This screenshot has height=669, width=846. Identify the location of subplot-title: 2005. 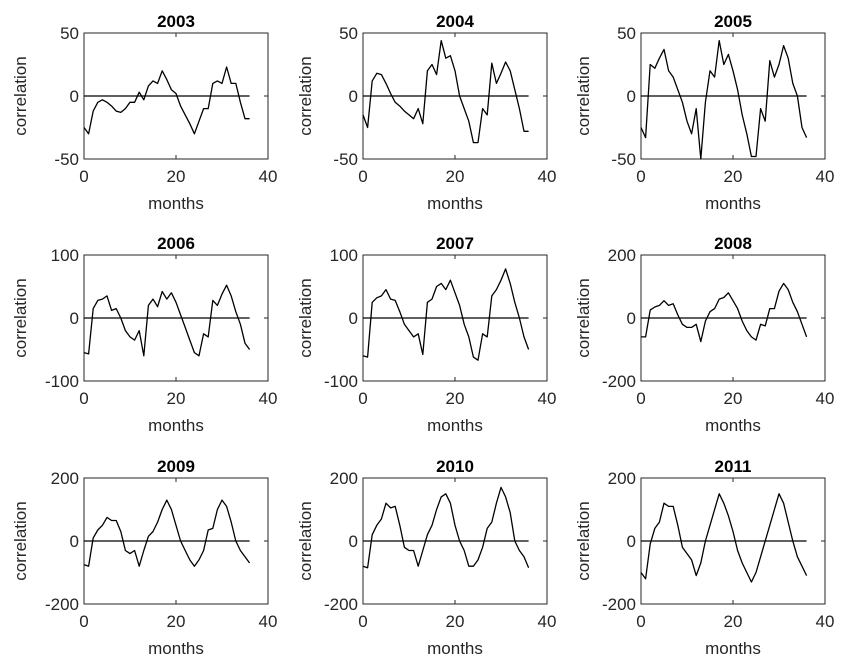
(733, 21).